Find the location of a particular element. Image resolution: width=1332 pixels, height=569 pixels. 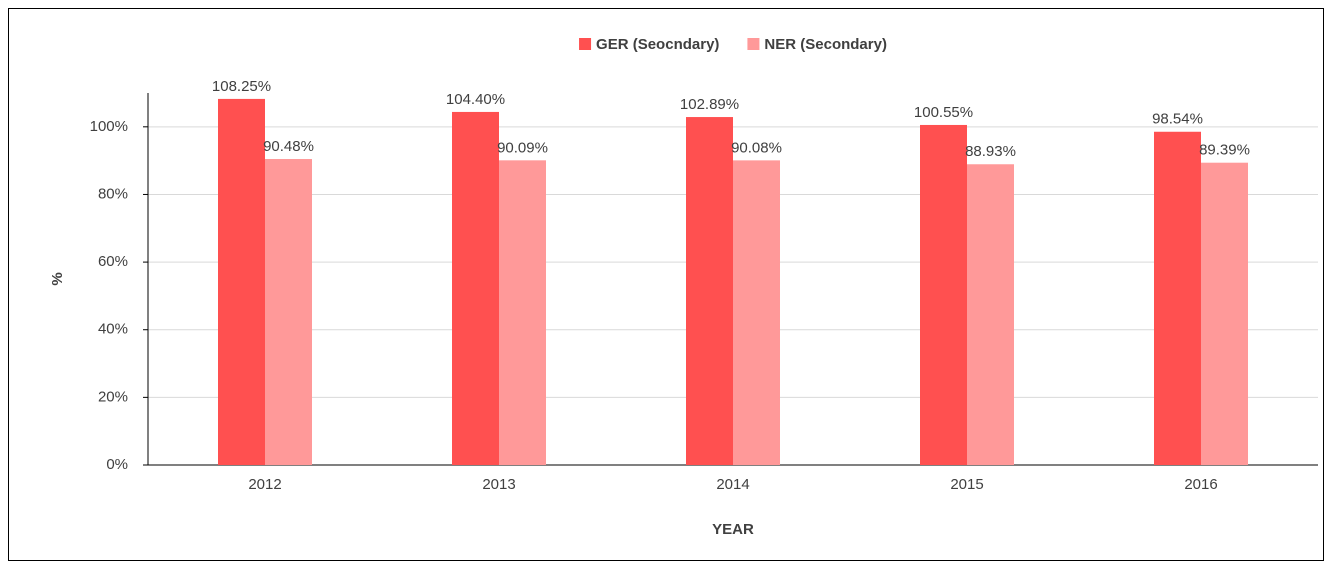

data-label: 90.09% is located at coordinates (522, 147).